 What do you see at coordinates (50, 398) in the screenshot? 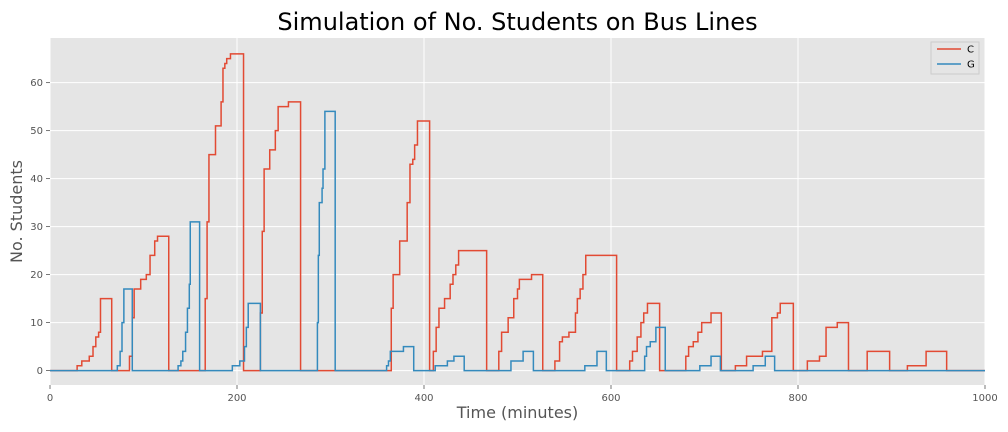
I see `x-tick-label: 0` at bounding box center [50, 398].